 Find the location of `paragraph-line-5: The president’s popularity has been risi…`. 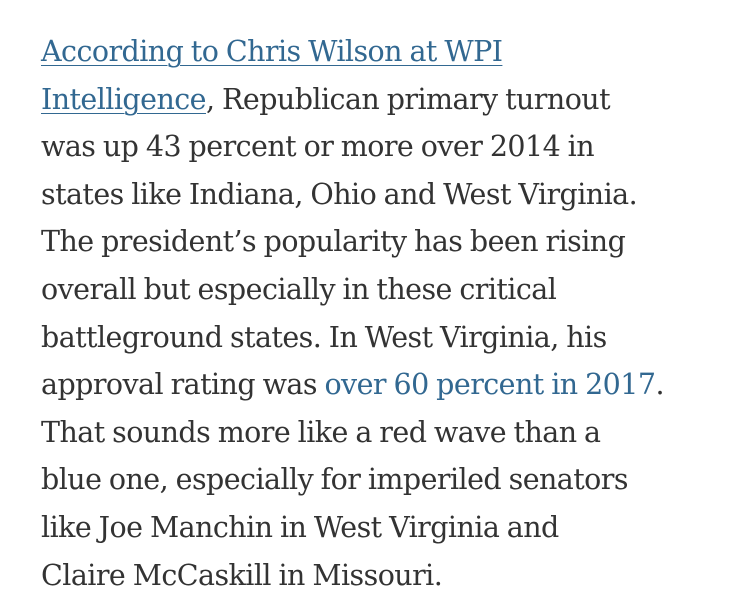

paragraph-line-5: The president’s popularity has been risi… is located at coordinates (333, 242).